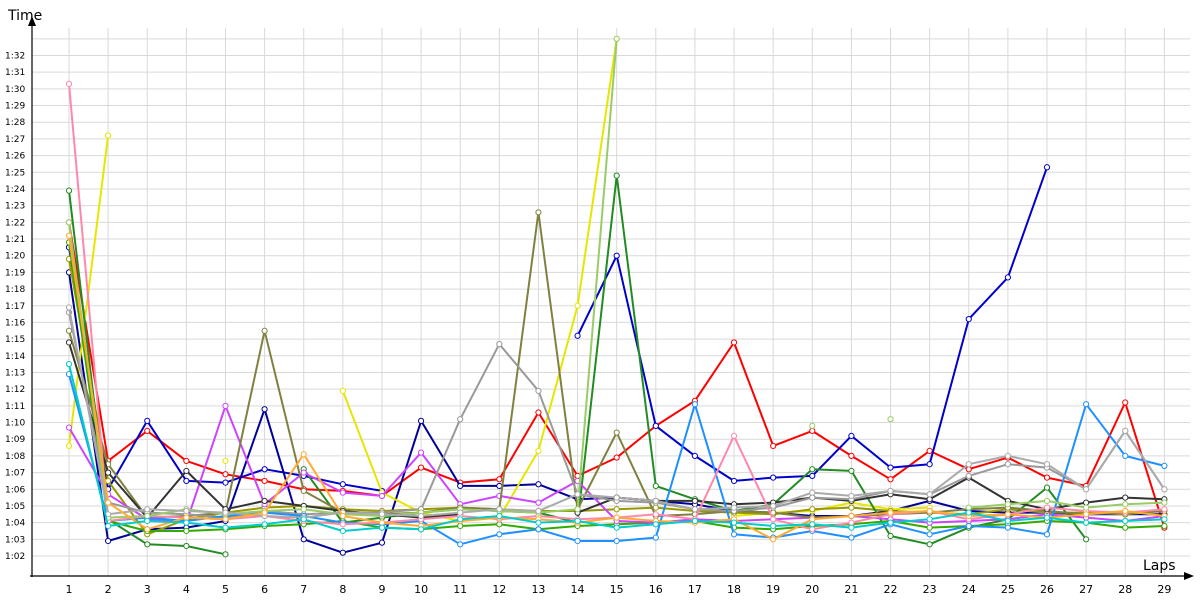 The height and width of the screenshot is (600, 1200). I want to click on y-tick-label: 1:23, so click(15, 207).